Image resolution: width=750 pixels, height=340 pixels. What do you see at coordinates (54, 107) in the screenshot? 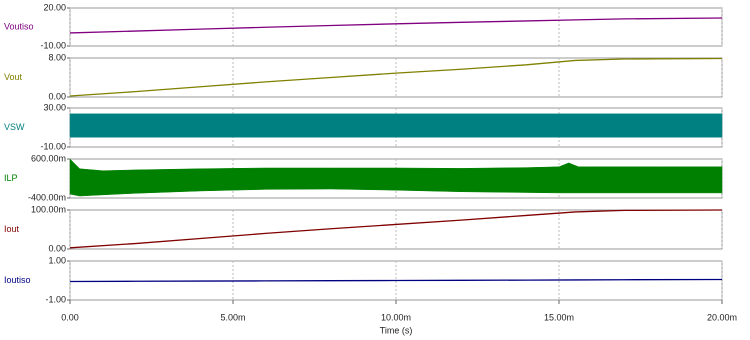
I see `y-tick-label: 30.00` at bounding box center [54, 107].